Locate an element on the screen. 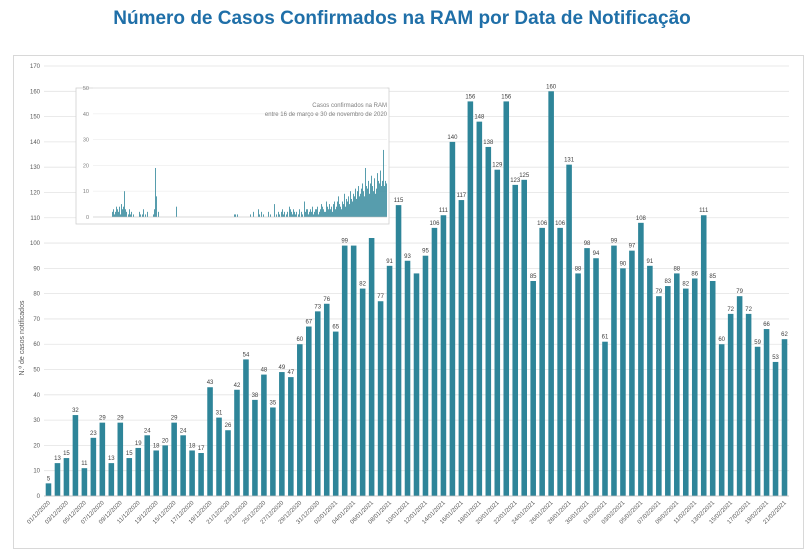 This screenshot has width=804, height=555. bar-data-label: 47 is located at coordinates (290, 373).